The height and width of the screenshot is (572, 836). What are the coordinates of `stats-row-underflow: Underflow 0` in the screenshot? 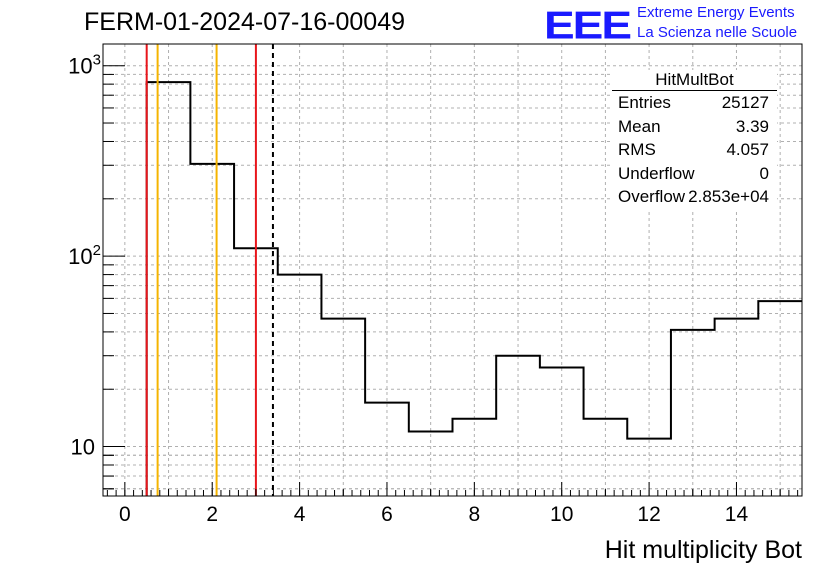 It's located at (694, 174).